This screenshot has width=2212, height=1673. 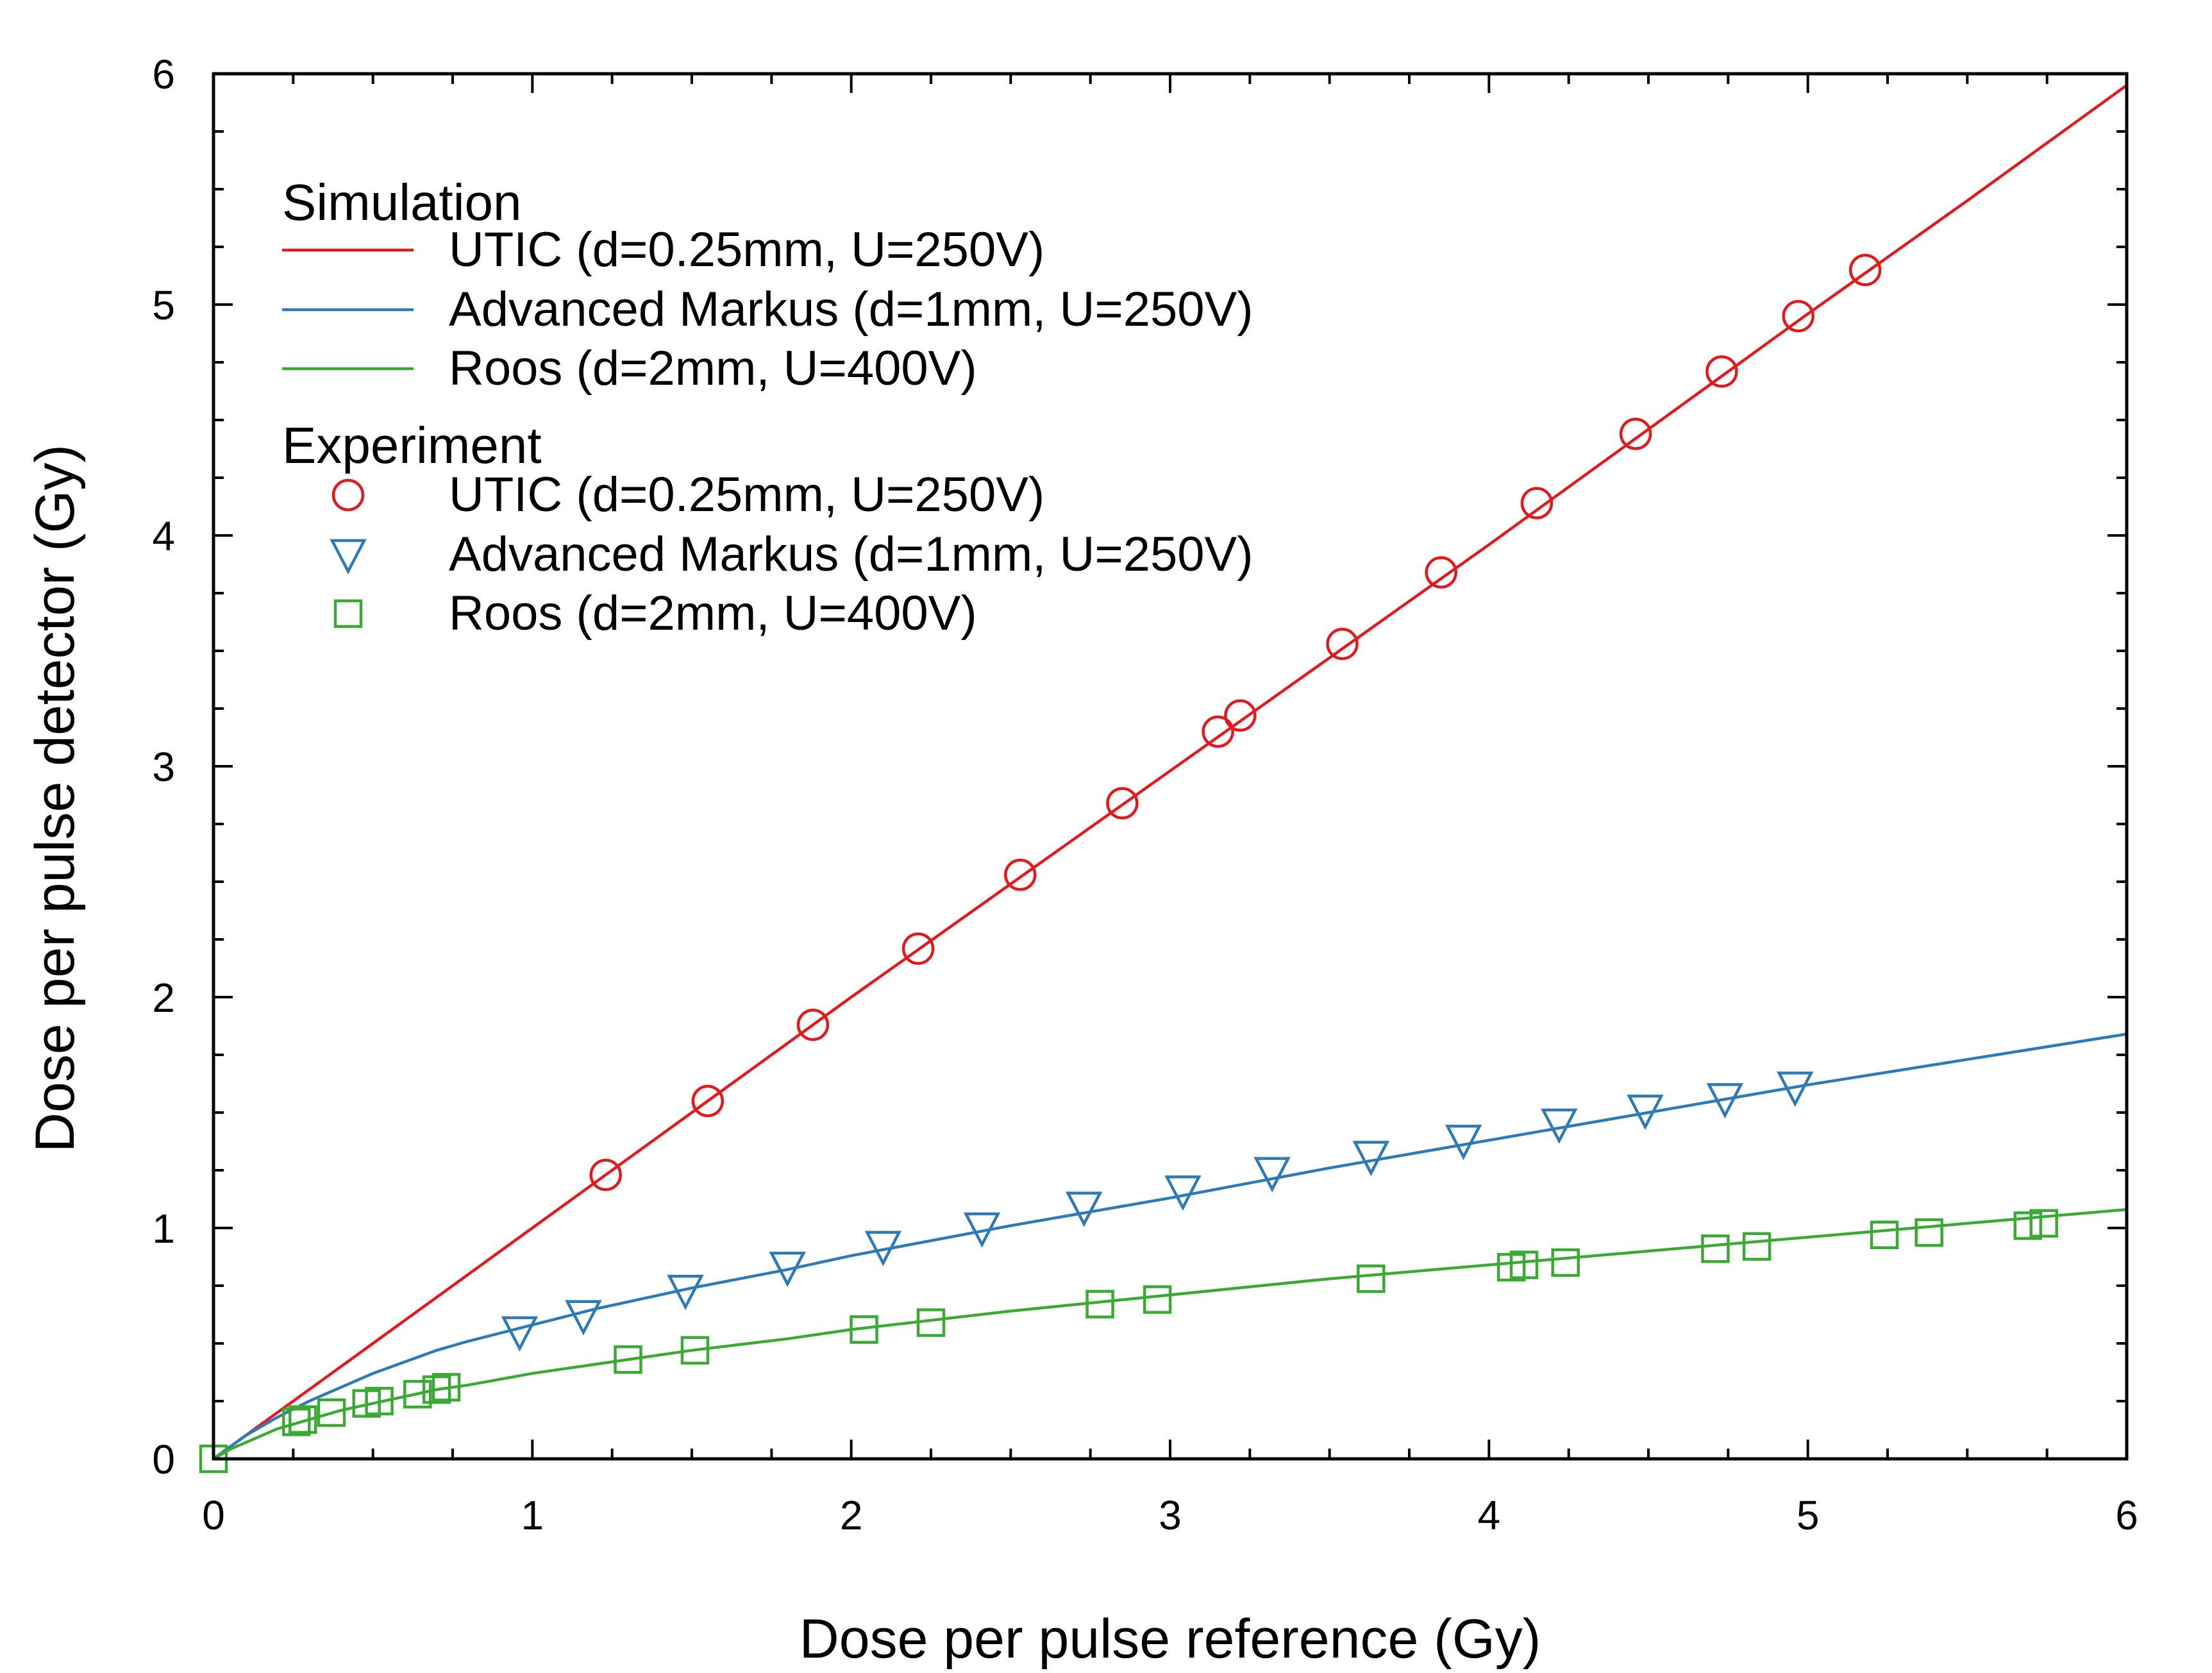 What do you see at coordinates (851, 554) in the screenshot?
I see `legend-experiment-label-1: Advanced Markus (d=1mm, U=250V)` at bounding box center [851, 554].